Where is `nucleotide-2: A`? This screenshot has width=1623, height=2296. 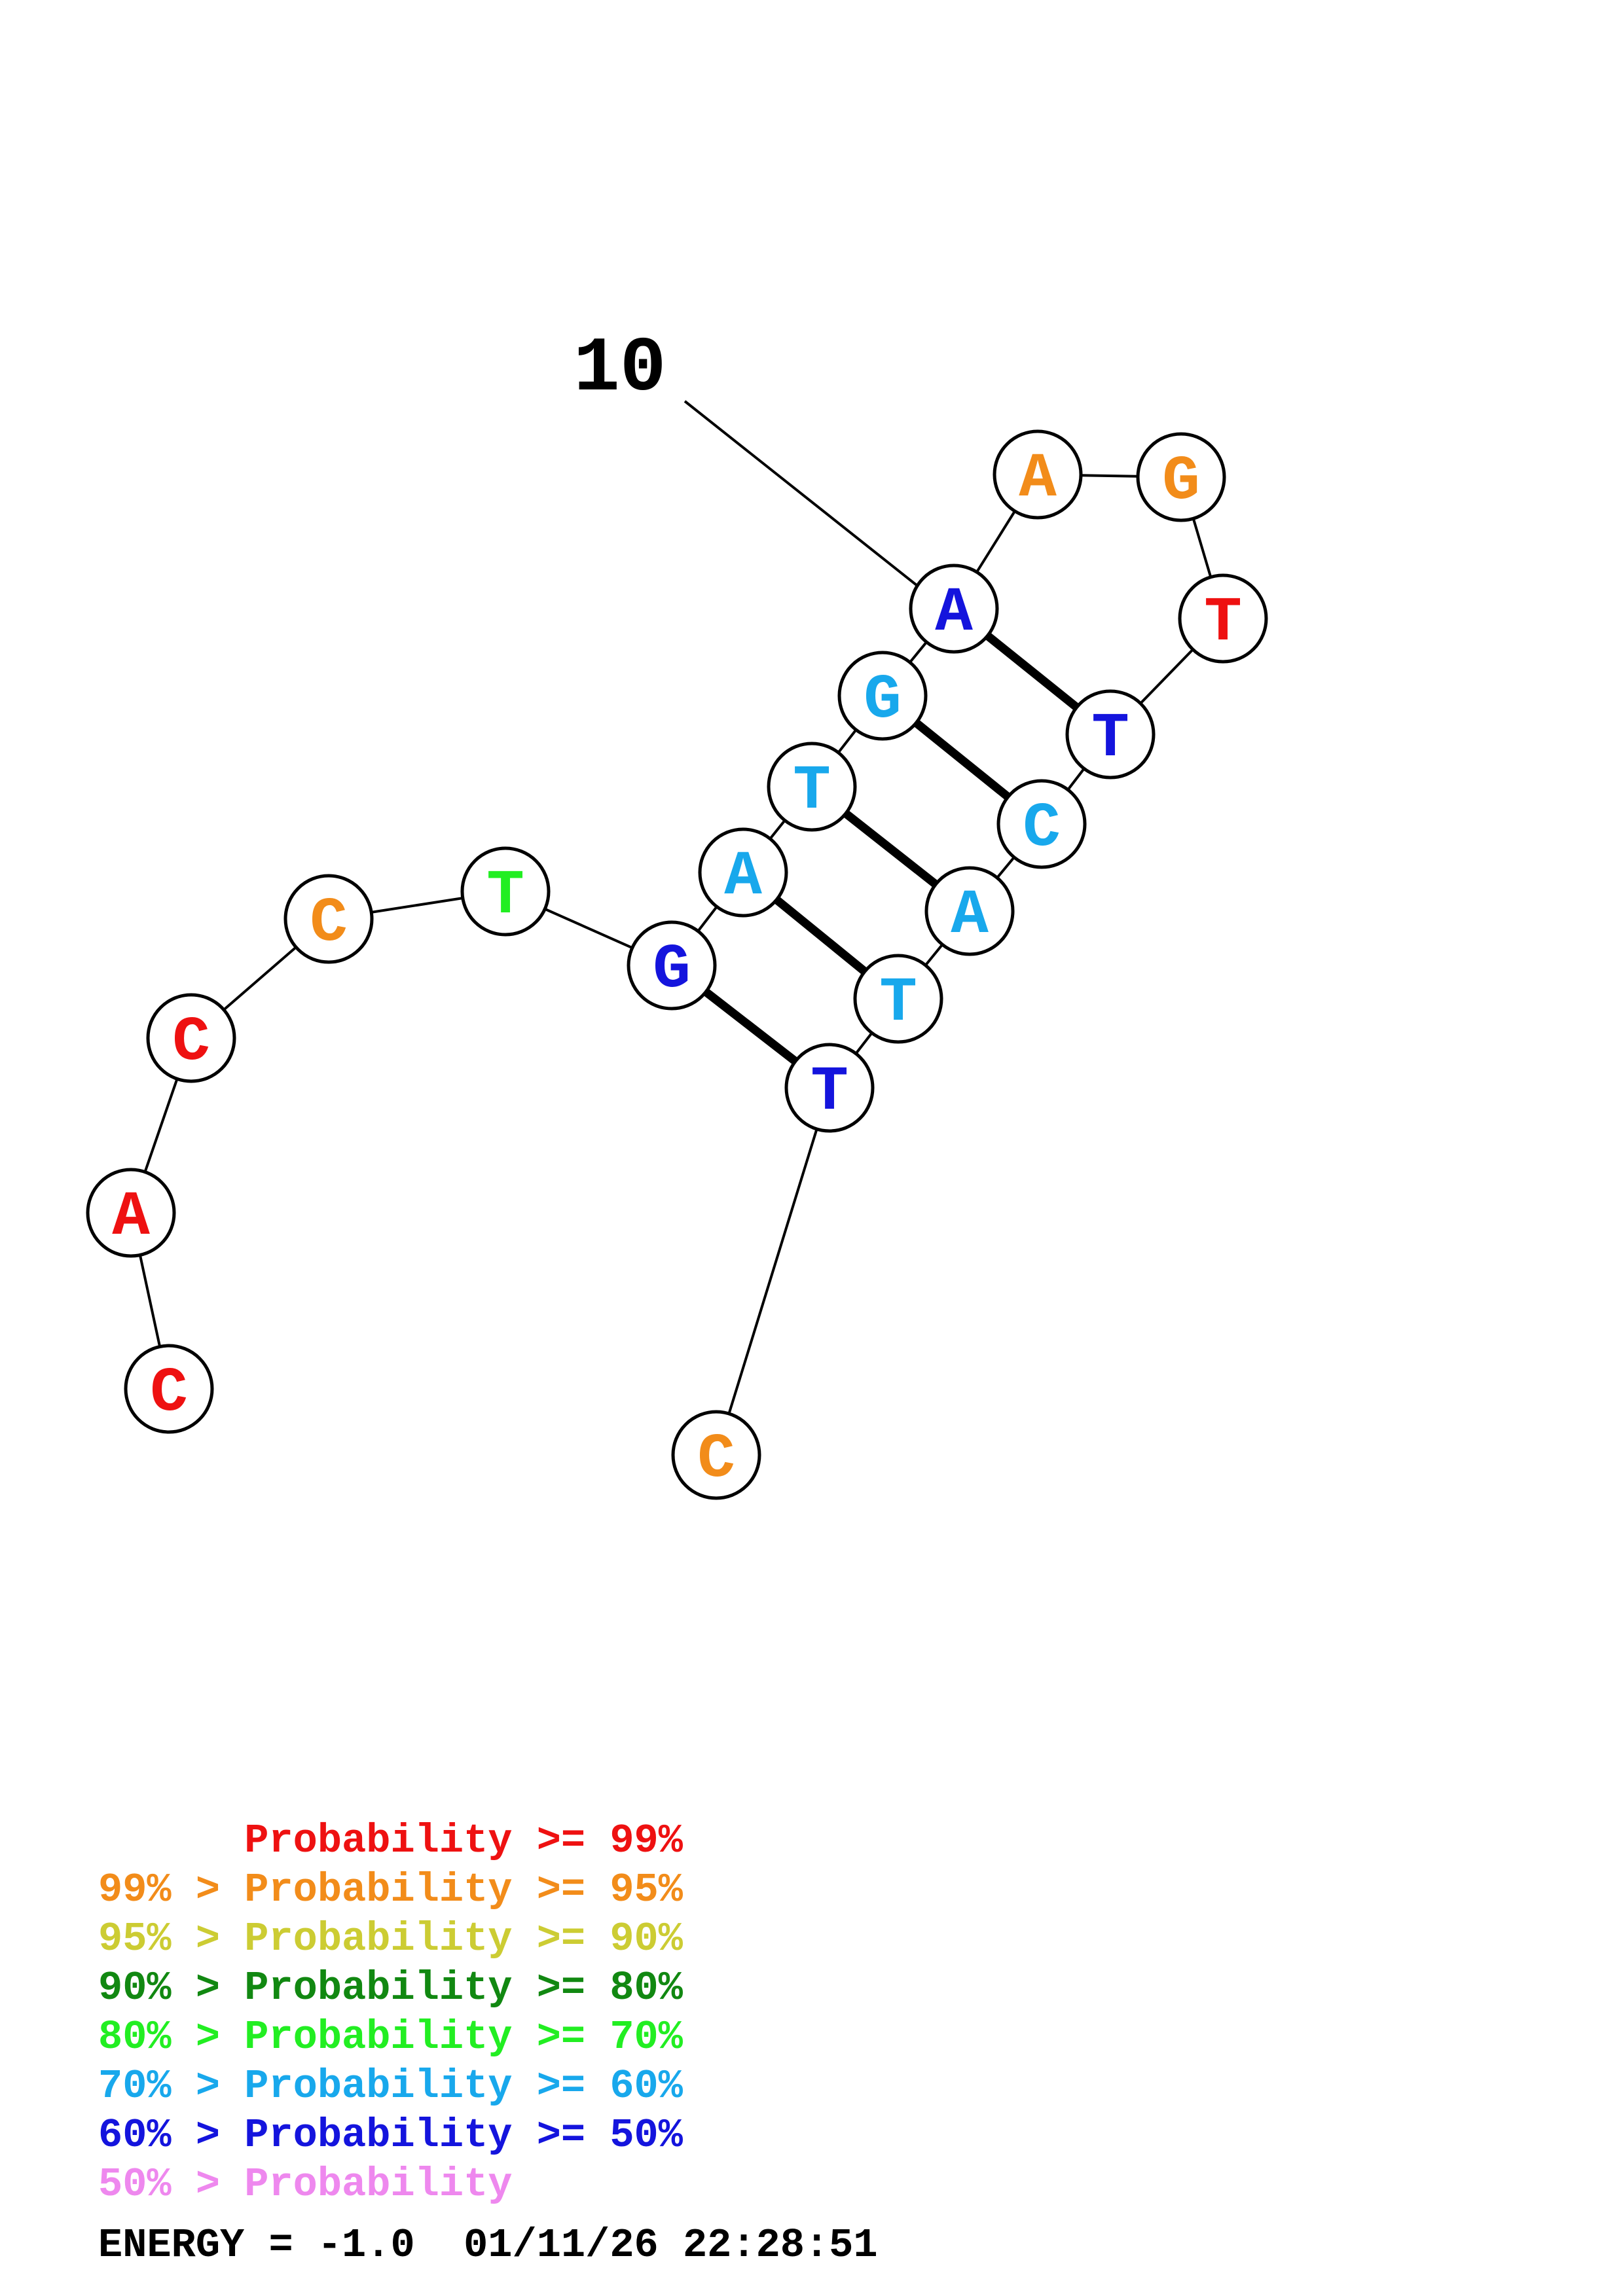
nucleotide-2: A is located at coordinates (131, 1213).